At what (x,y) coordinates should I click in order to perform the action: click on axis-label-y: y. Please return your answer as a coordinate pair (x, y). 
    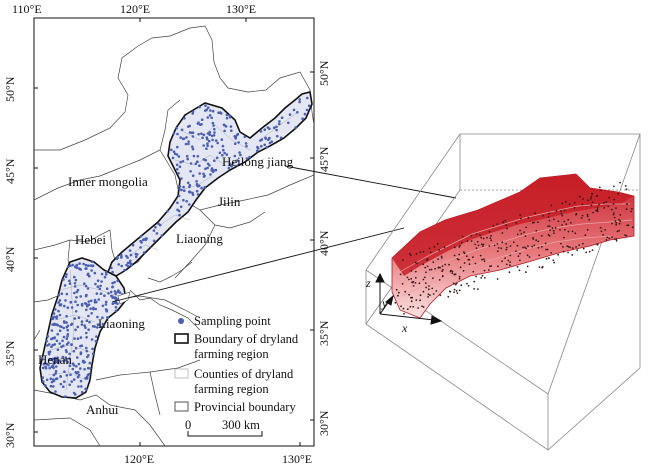
    Looking at the image, I should click on (384, 303).